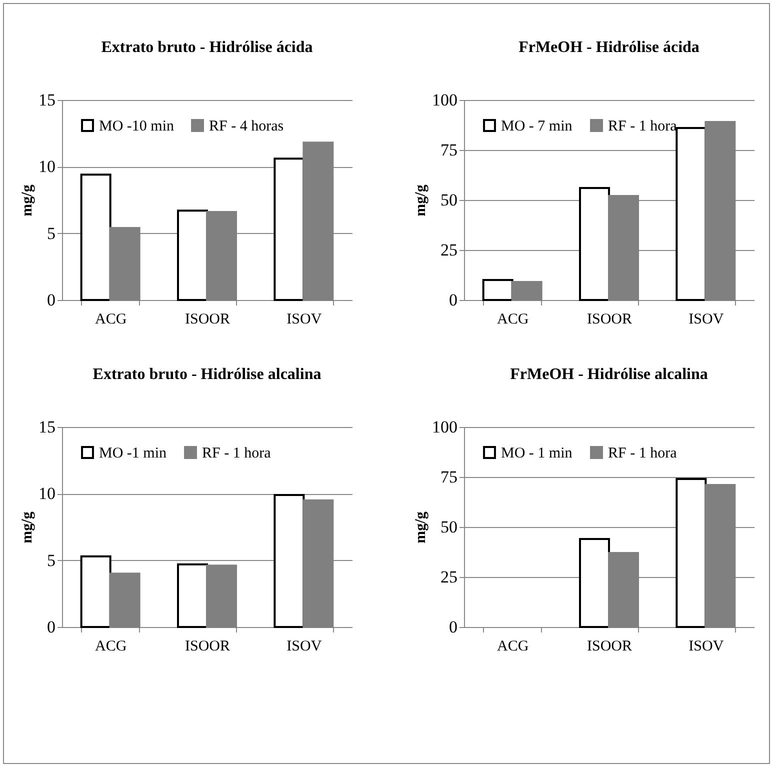  What do you see at coordinates (207, 47) in the screenshot?
I see `chart-title: Extrato bruto - Hidrólise ácida` at bounding box center [207, 47].